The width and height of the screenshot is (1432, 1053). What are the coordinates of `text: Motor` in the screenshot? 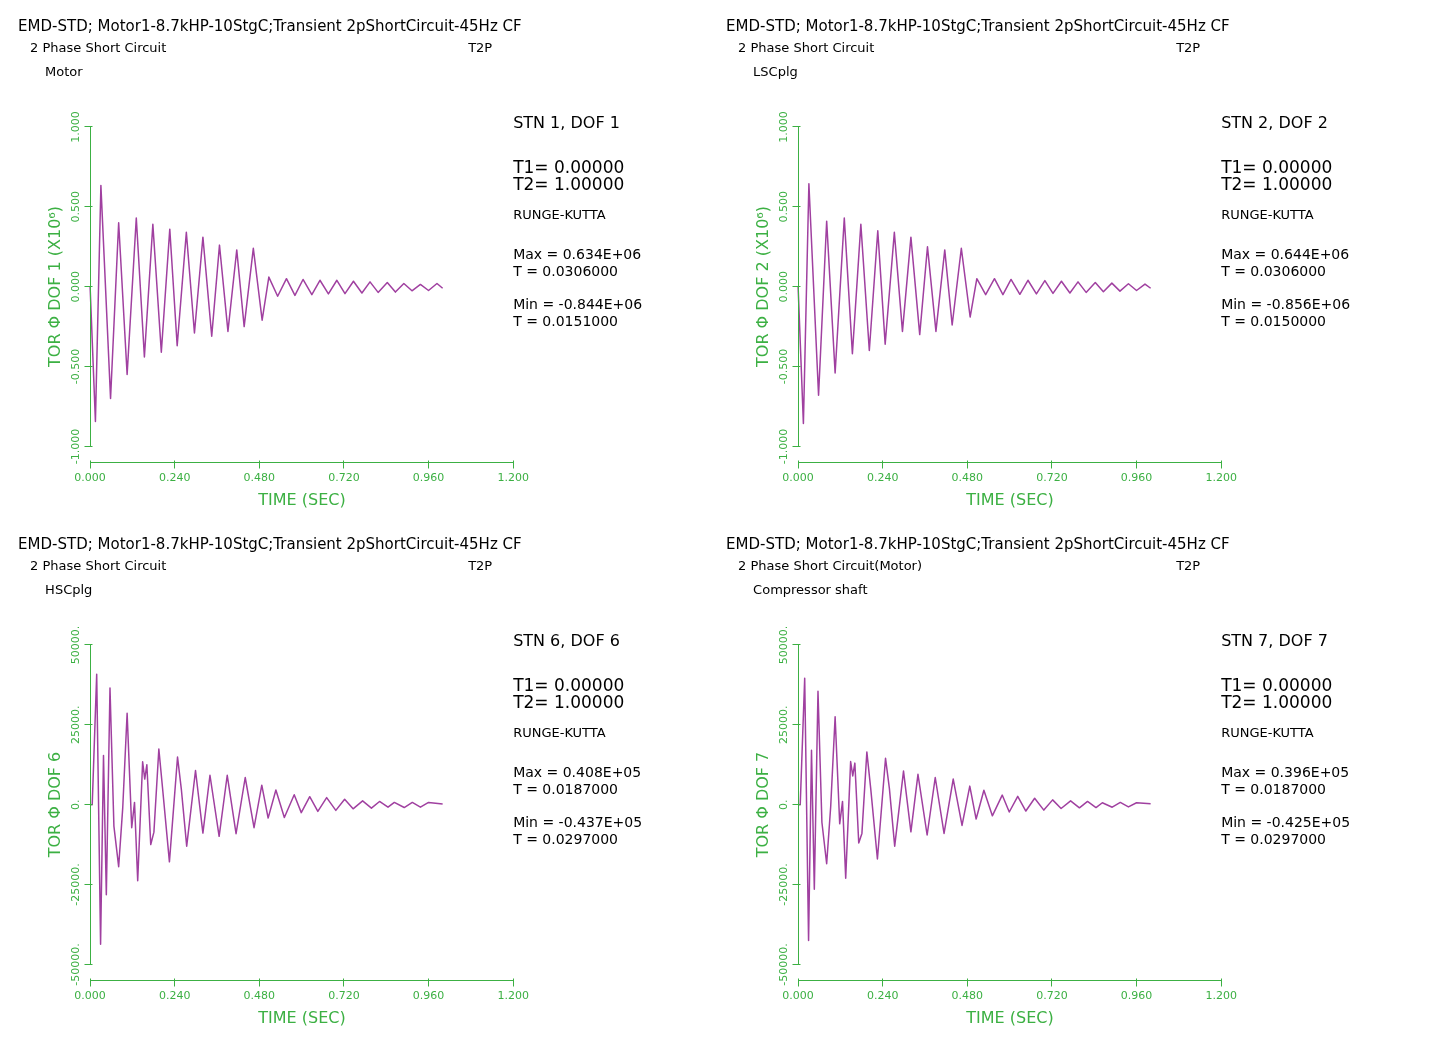 It's located at (64, 71).